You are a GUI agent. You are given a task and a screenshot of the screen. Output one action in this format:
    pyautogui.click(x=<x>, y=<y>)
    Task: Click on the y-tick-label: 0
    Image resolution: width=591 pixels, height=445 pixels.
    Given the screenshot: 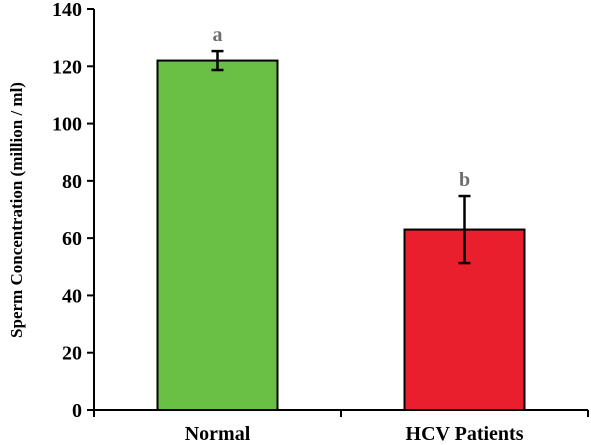 What is the action you would take?
    pyautogui.click(x=77, y=411)
    